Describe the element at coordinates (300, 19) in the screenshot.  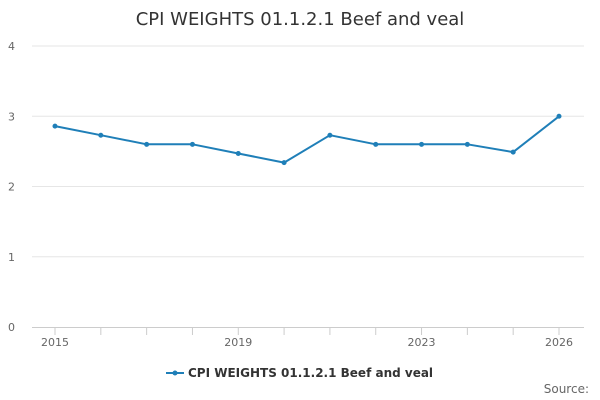
I see `chart-title: CPI WEIGHTS 01.1.2.1 Beef and veal` at that location.